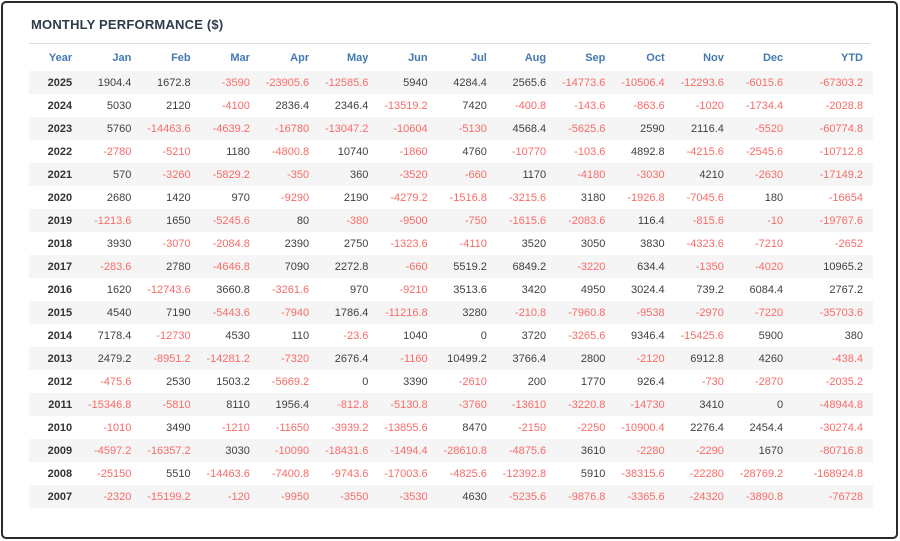  Describe the element at coordinates (526, 82) in the screenshot. I see `month-value-cell: 2565.6` at that location.